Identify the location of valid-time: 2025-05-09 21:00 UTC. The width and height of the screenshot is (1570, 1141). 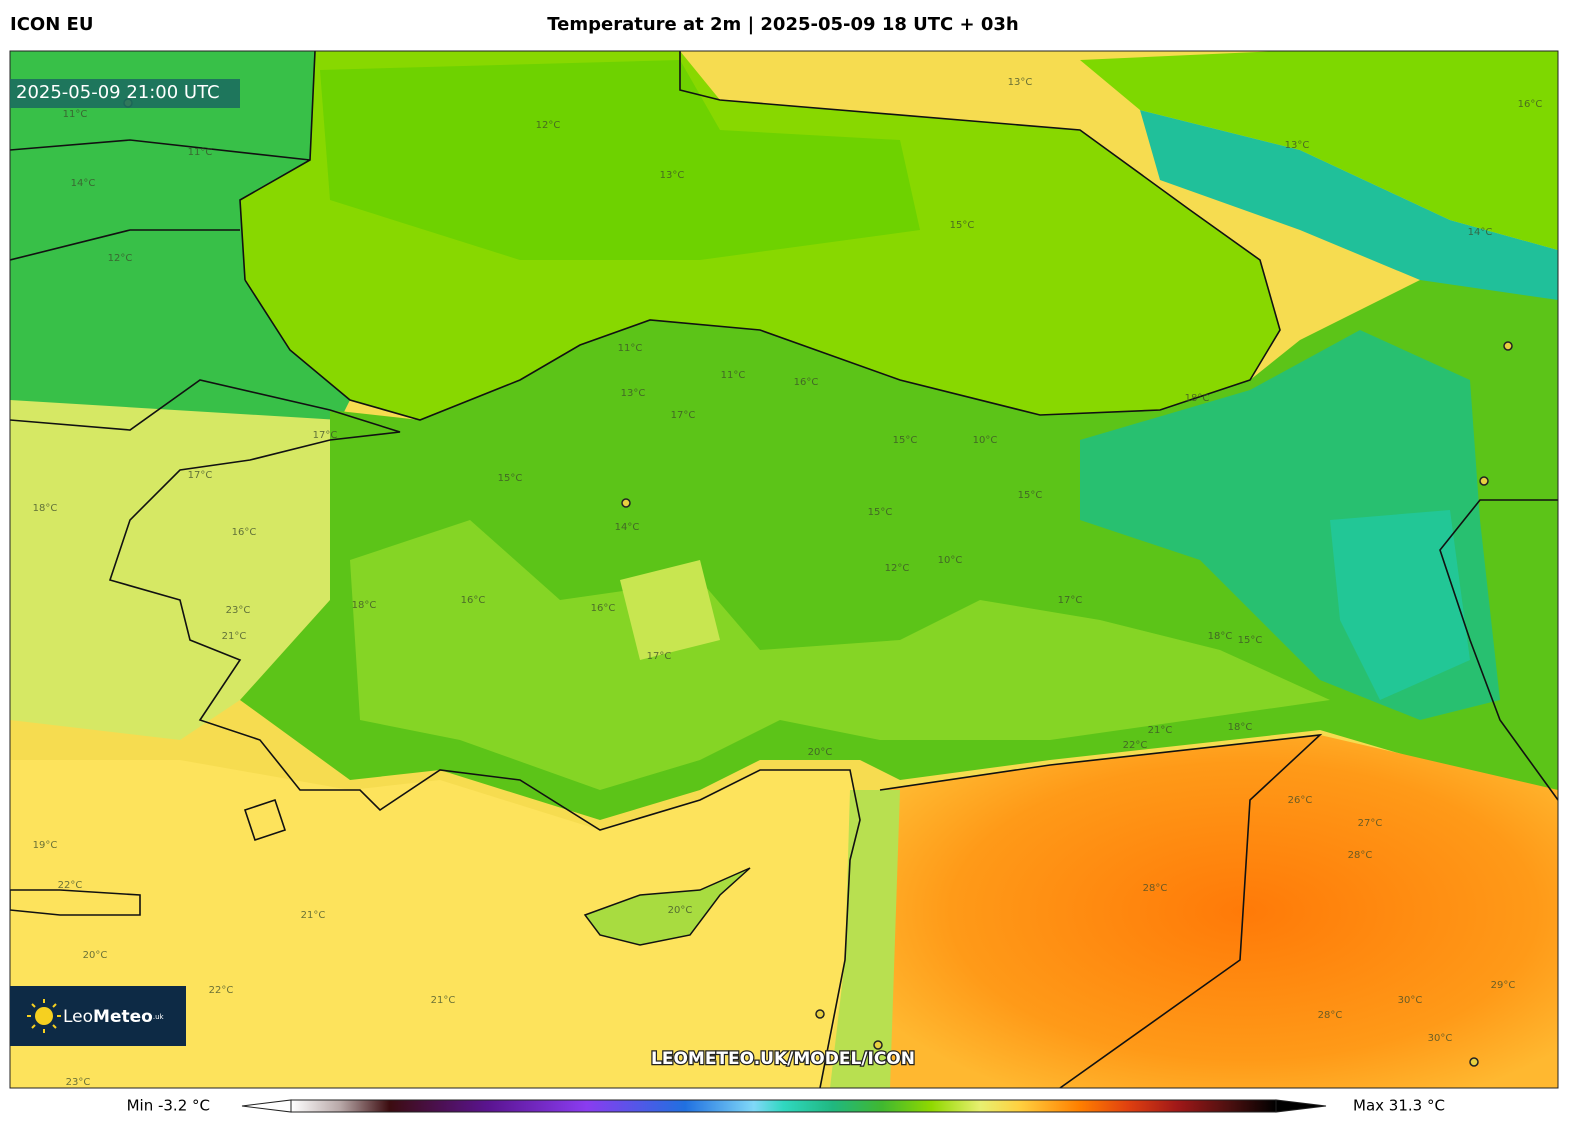
(118, 92).